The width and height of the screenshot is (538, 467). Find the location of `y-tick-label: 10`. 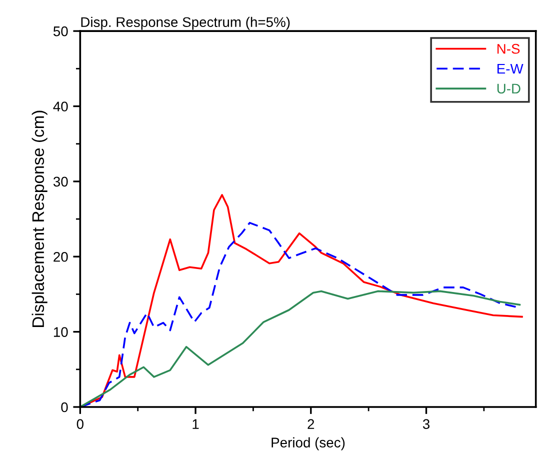

y-tick-label: 10 is located at coordinates (61, 332).